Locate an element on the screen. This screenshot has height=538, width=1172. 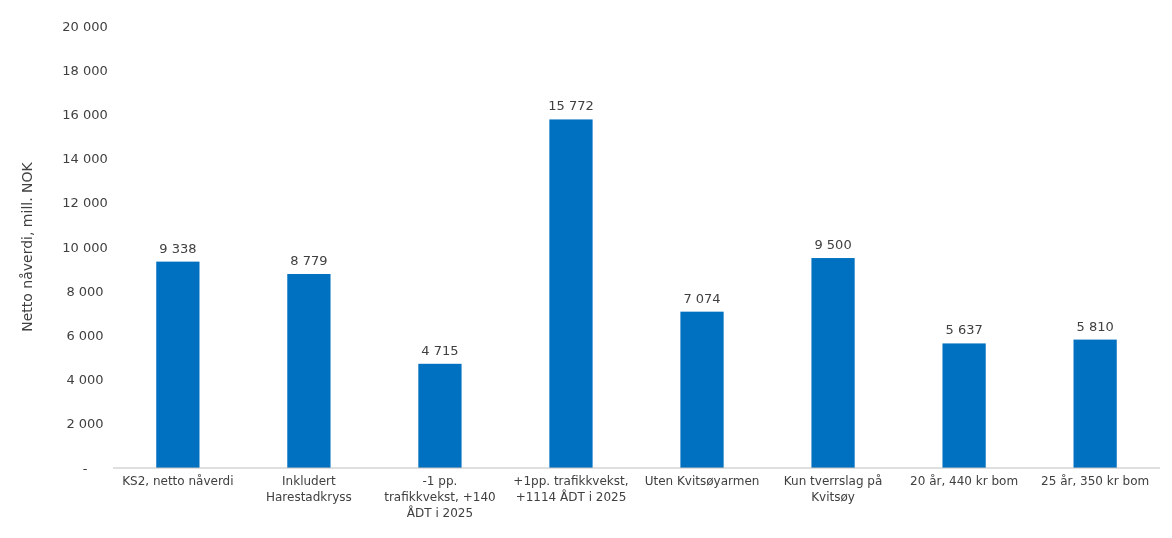
x-tick-label: Inkludert Harestadkryss is located at coordinates (308, 489).